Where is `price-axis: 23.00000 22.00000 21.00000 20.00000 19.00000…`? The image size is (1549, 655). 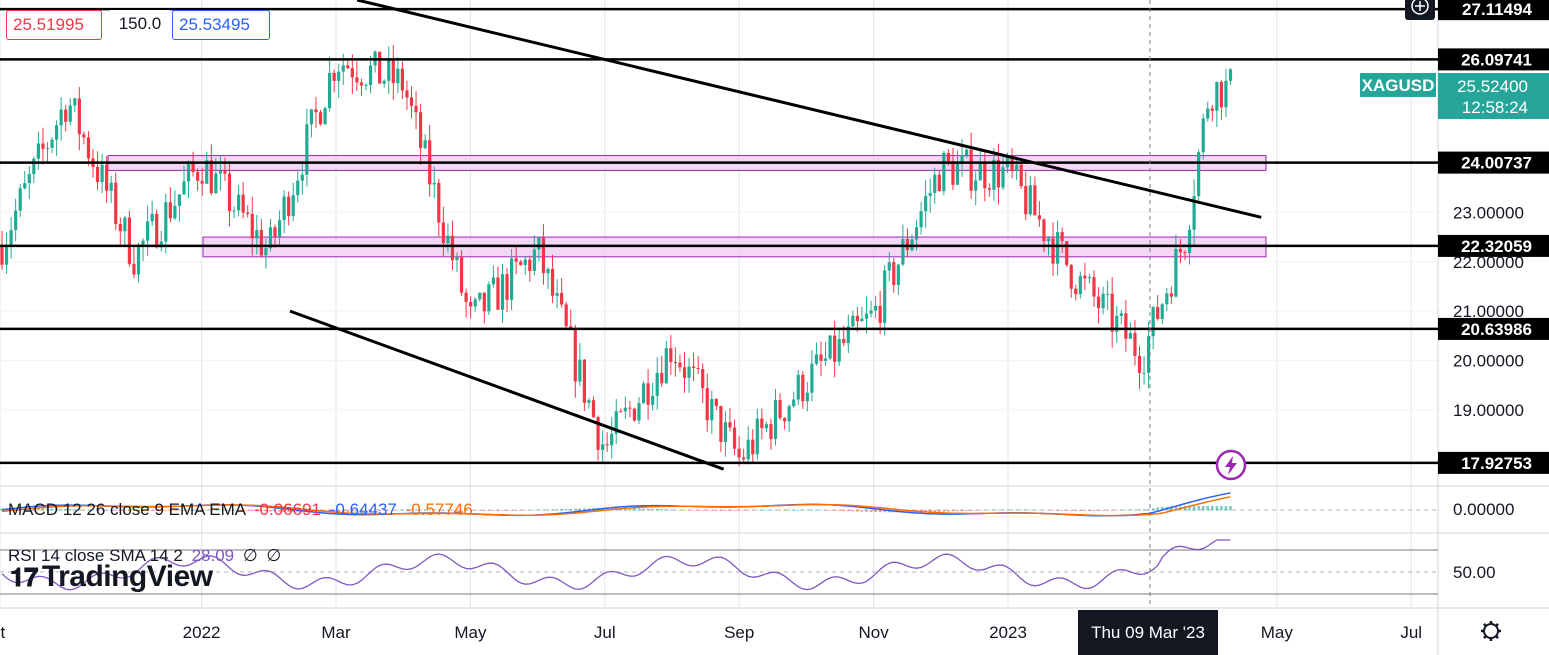
price-axis: 23.00000 22.00000 21.00000 20.00000 19.00000… is located at coordinates (1493, 291).